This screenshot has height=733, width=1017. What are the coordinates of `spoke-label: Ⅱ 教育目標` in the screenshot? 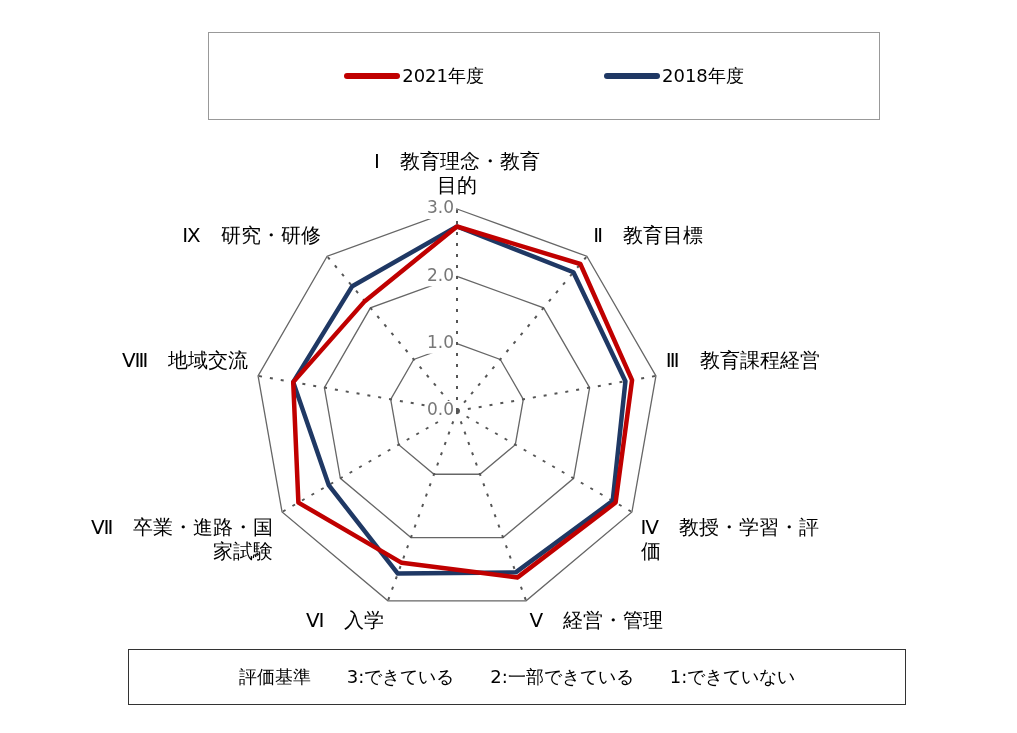 It's located at (648, 234).